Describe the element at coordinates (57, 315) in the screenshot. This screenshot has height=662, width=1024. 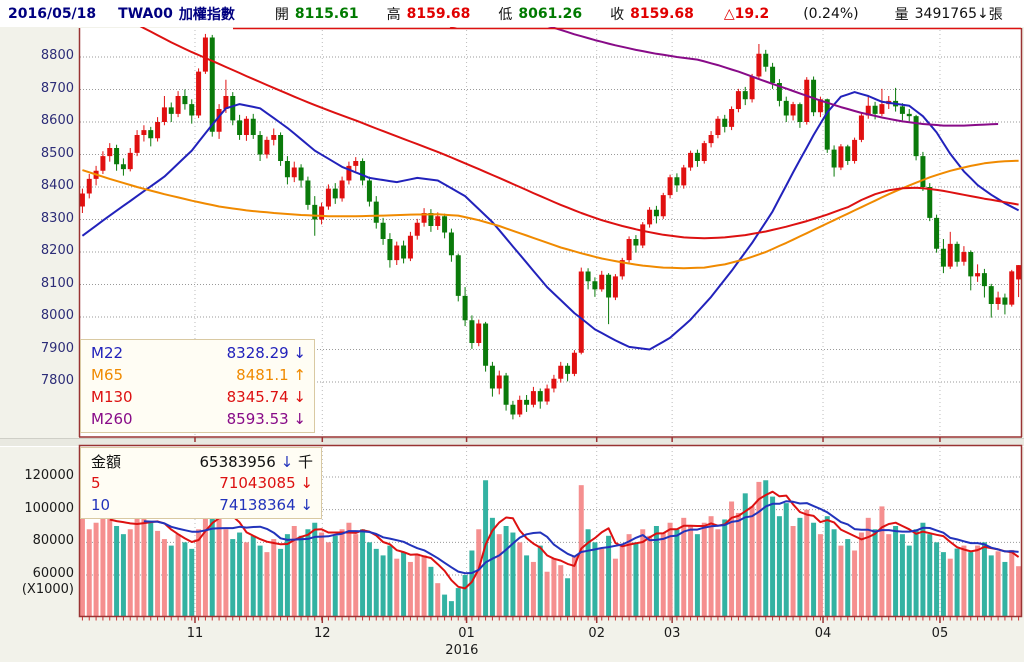
I see `price-axis-tick: 8000` at that location.